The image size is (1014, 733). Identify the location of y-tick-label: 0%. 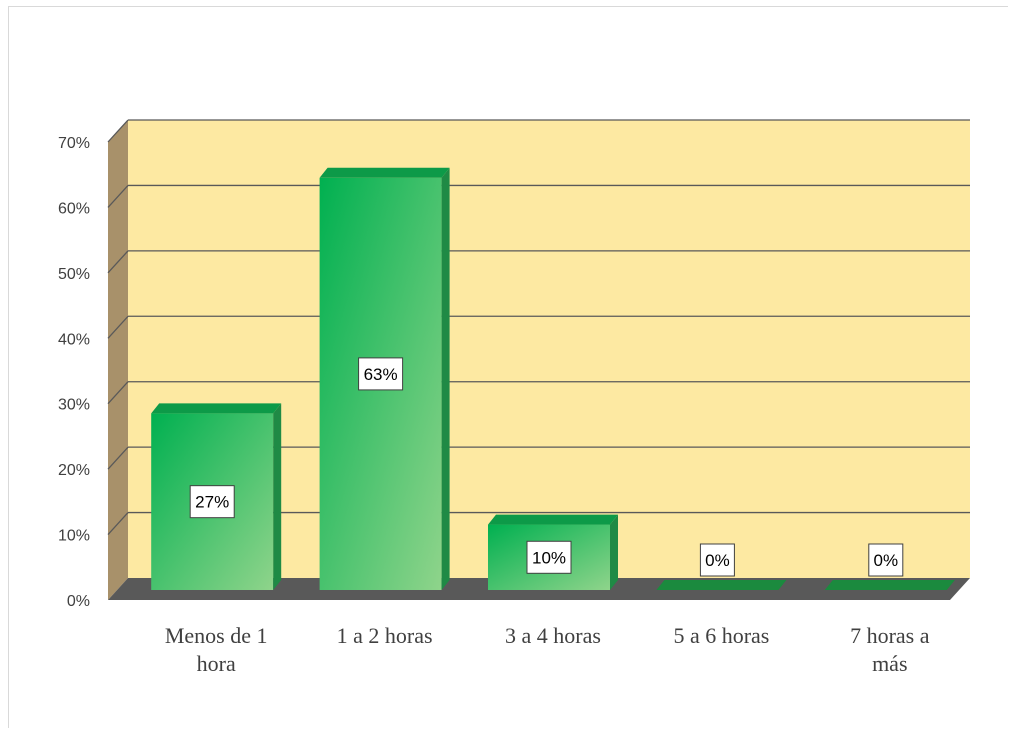
(78, 601).